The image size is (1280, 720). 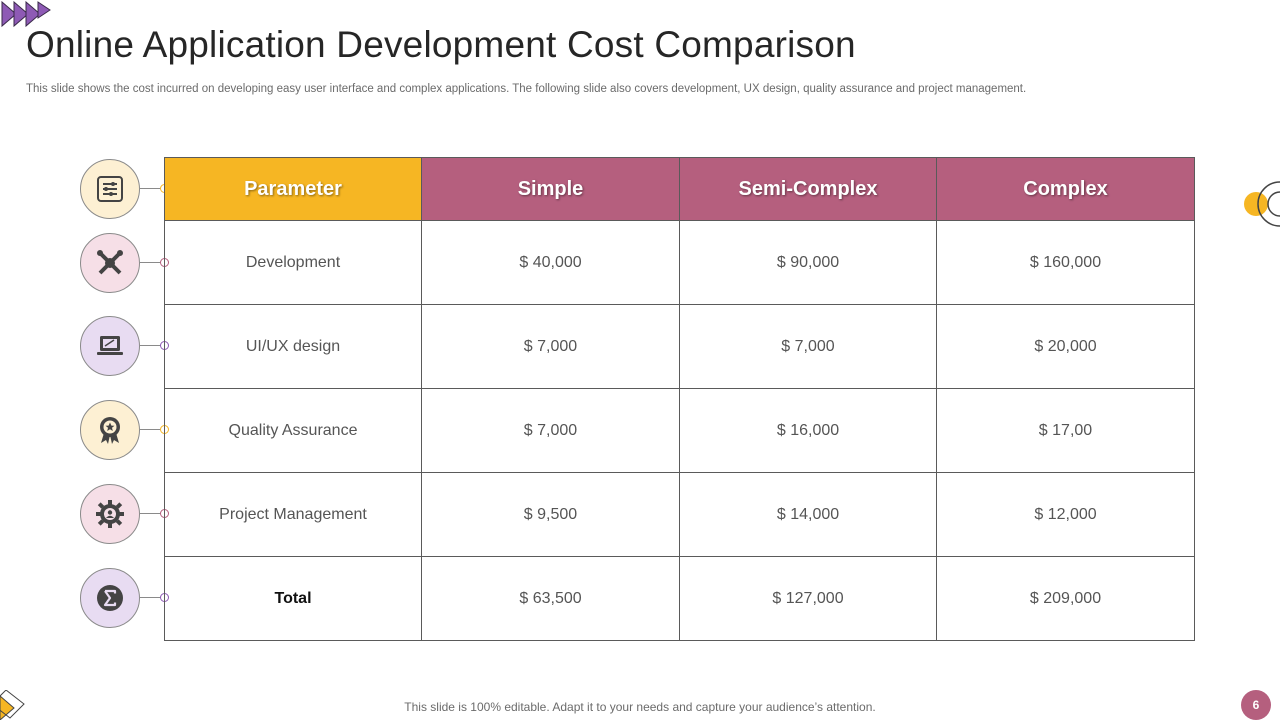 I want to click on simple-total-cell: $ 63,500, so click(x=550, y=598).